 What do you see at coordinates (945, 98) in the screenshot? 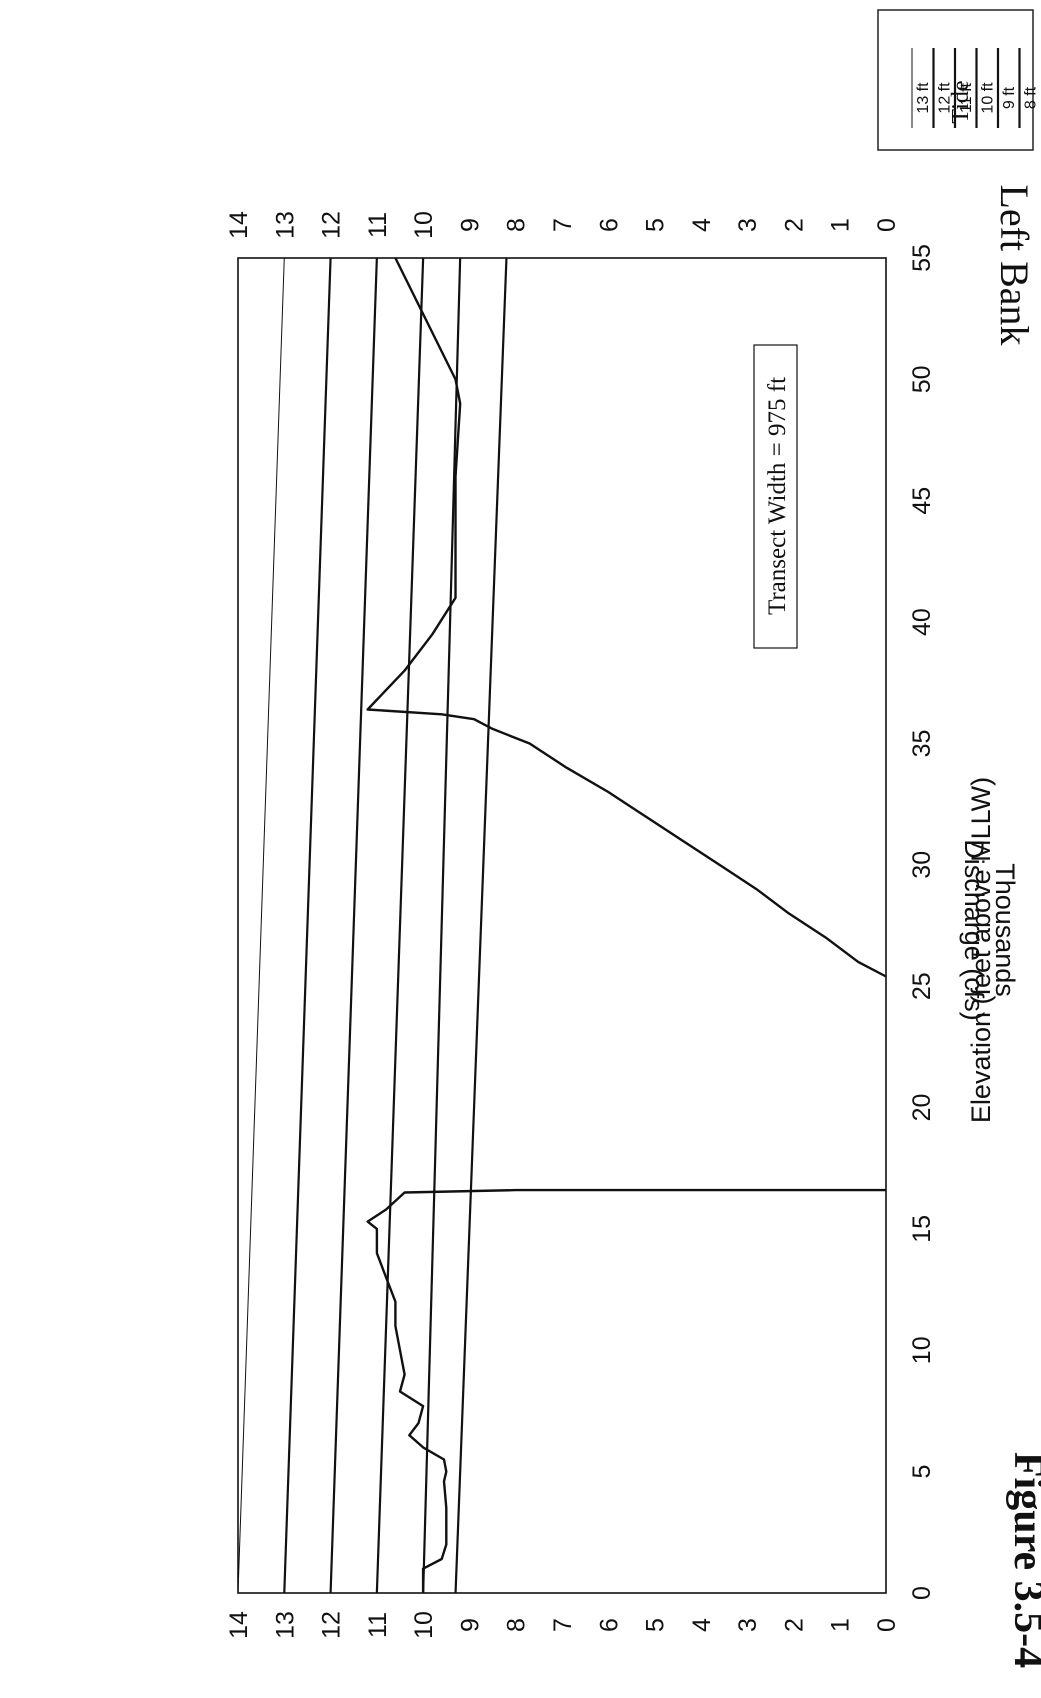
I see `legend-label: 12 ft` at bounding box center [945, 98].